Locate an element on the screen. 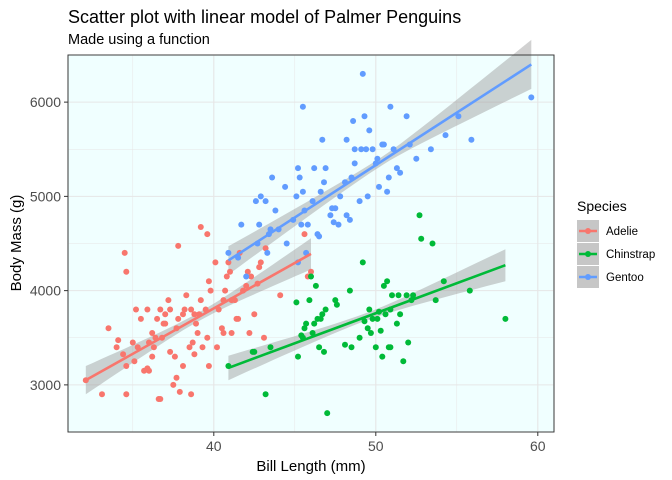 The height and width of the screenshot is (480, 672). y-tick-label: 4000 is located at coordinates (45, 291).